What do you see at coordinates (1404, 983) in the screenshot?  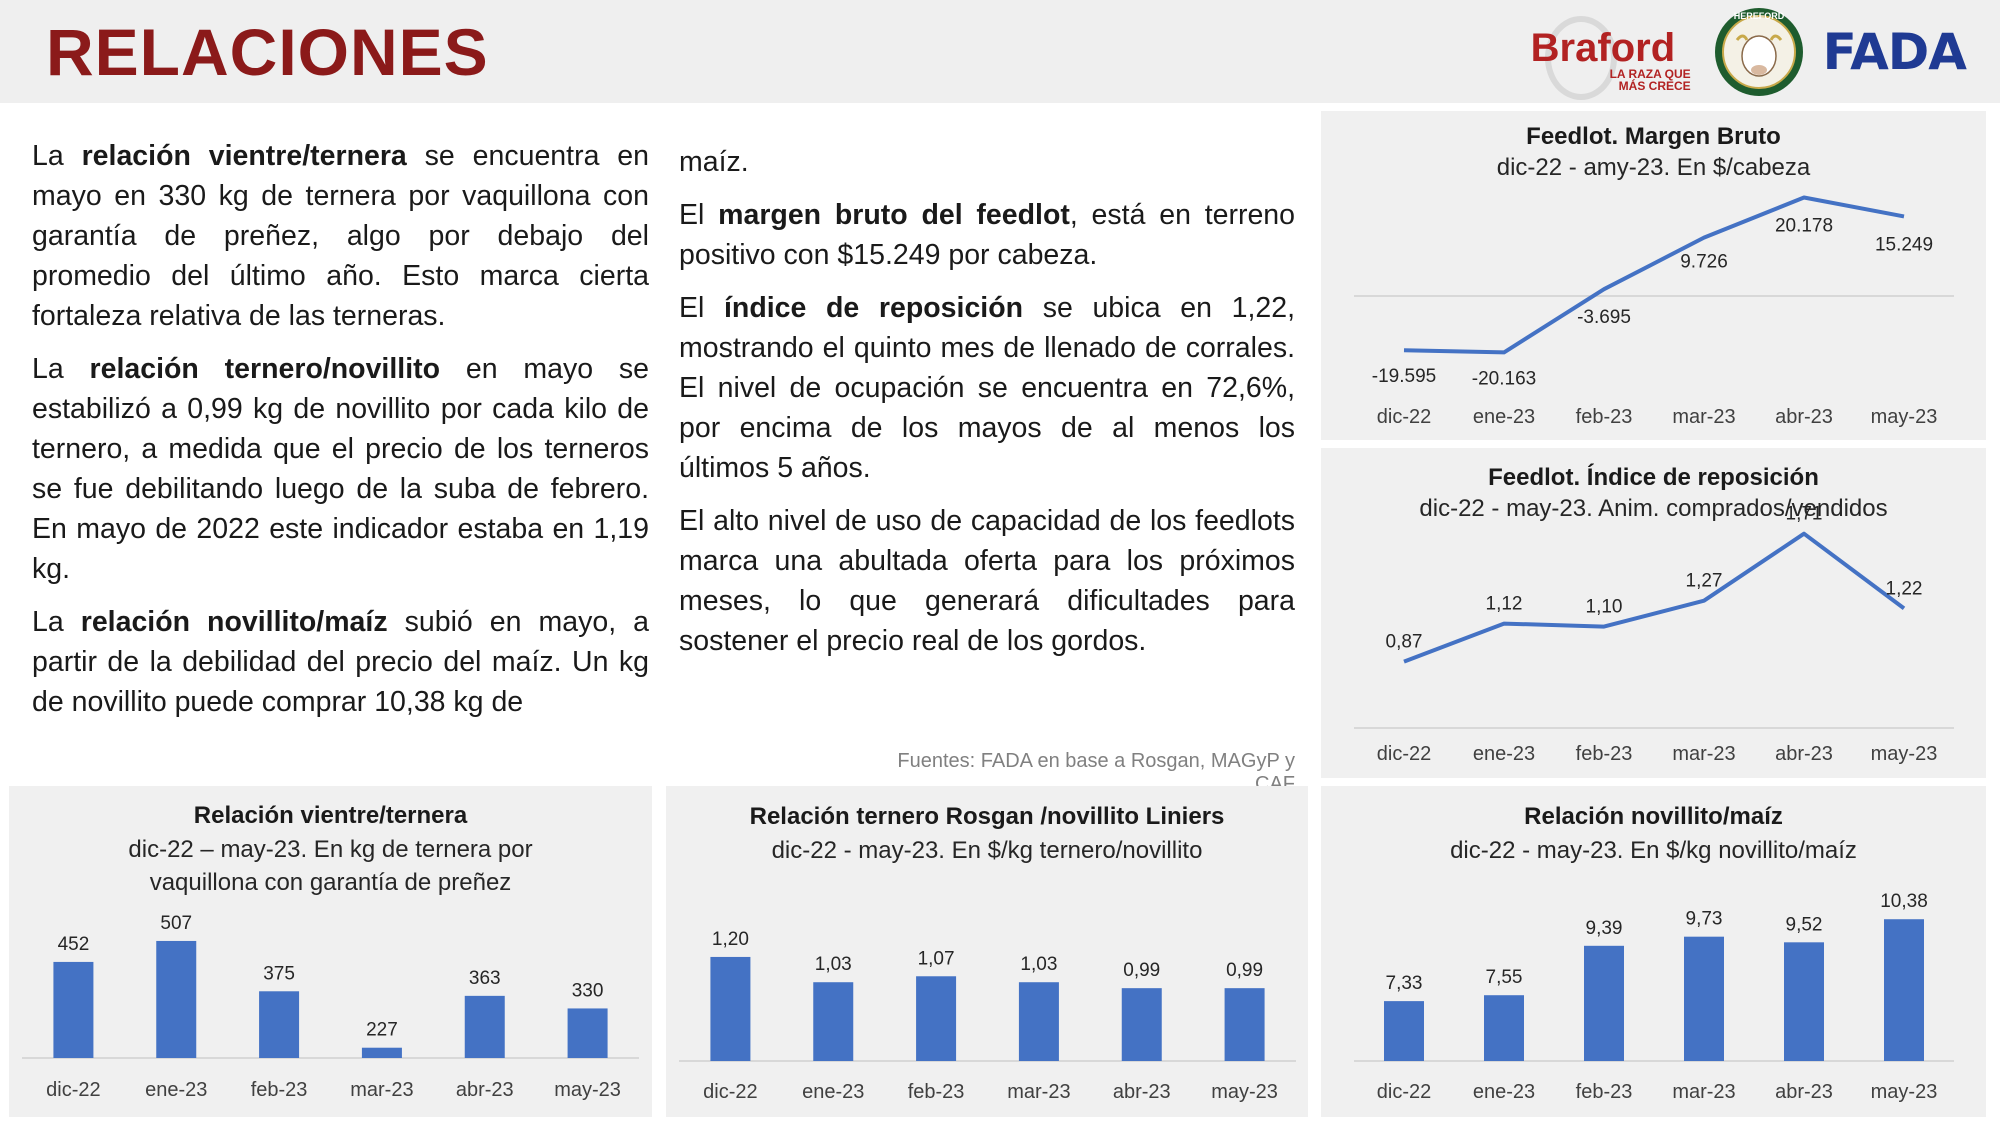 I see `data-label: 7,33` at bounding box center [1404, 983].